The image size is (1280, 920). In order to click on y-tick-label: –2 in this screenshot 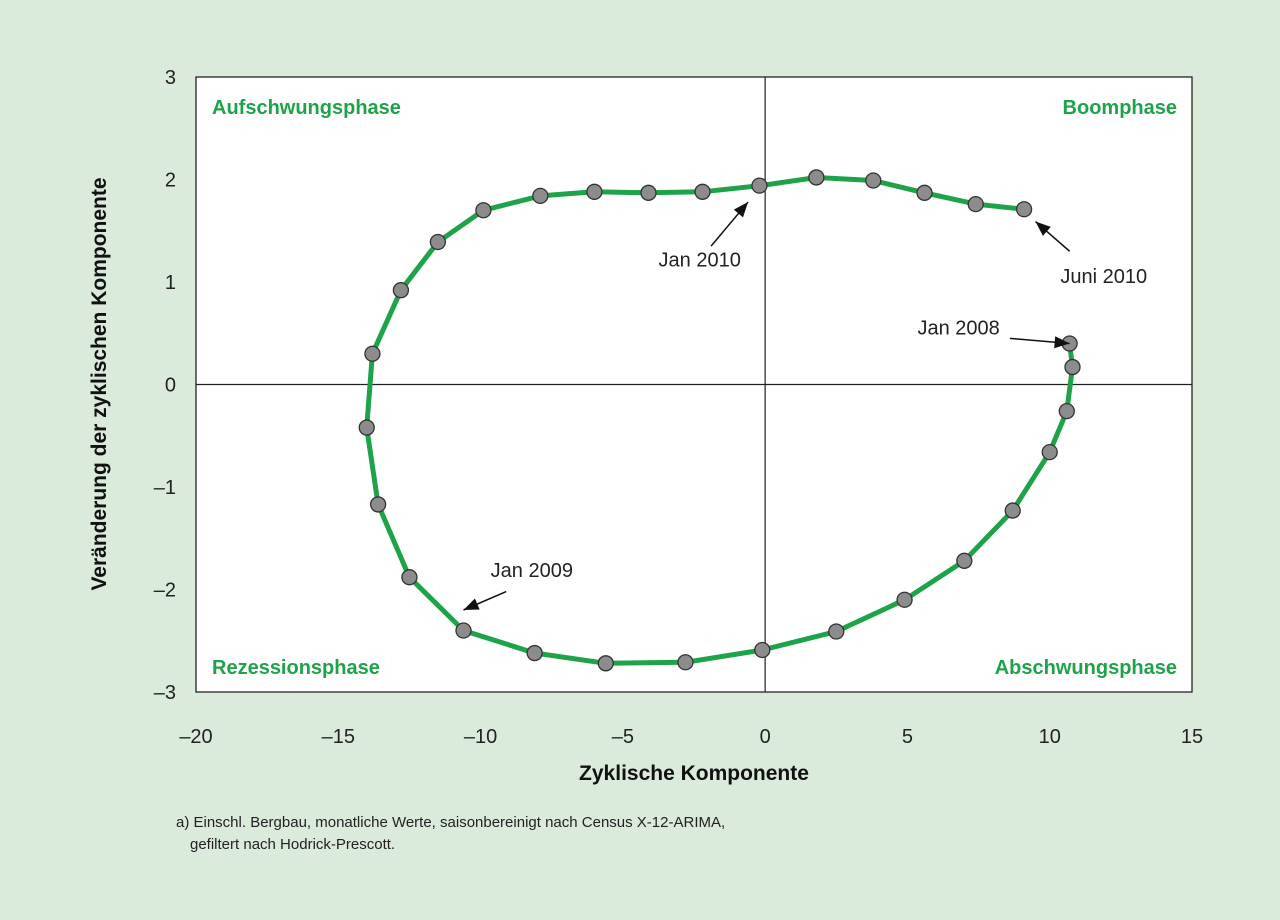, I will do `click(165, 591)`.